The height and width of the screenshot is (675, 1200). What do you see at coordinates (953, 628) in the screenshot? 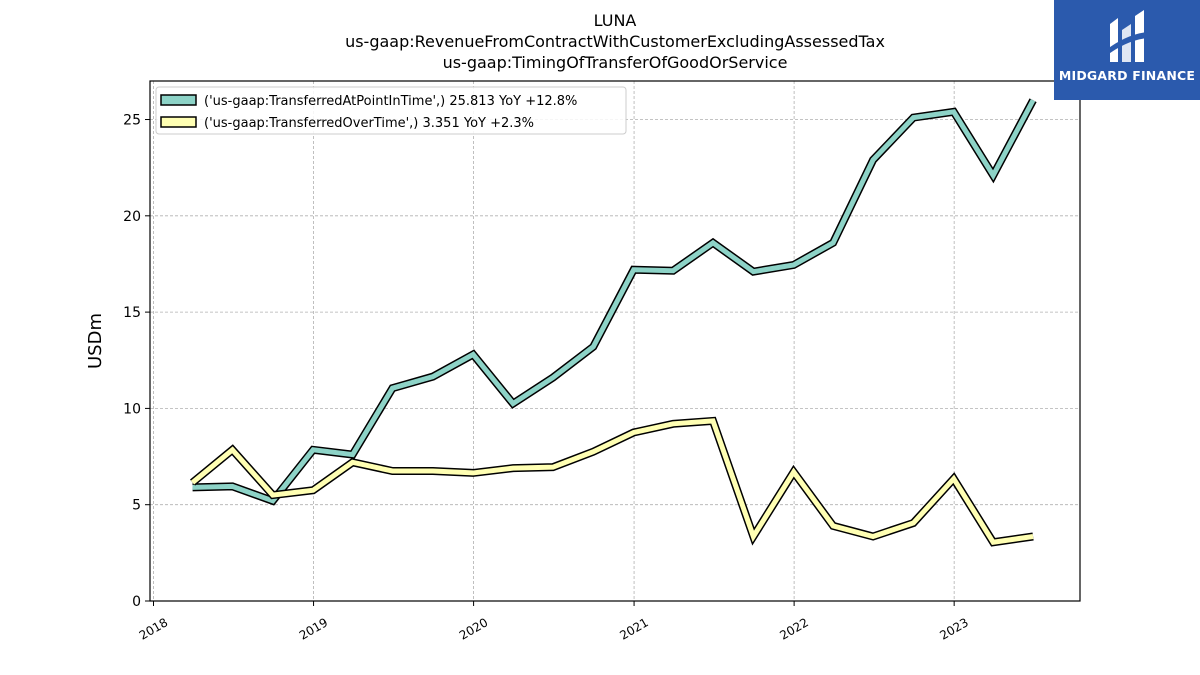
I see `x-tick-label: 2023` at bounding box center [953, 628].